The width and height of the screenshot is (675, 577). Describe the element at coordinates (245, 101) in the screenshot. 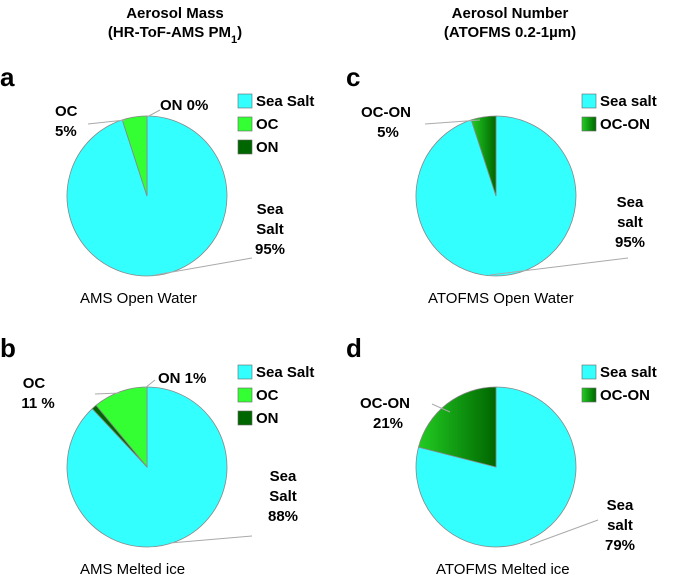

I see `legend-a-swatch-sea` at that location.